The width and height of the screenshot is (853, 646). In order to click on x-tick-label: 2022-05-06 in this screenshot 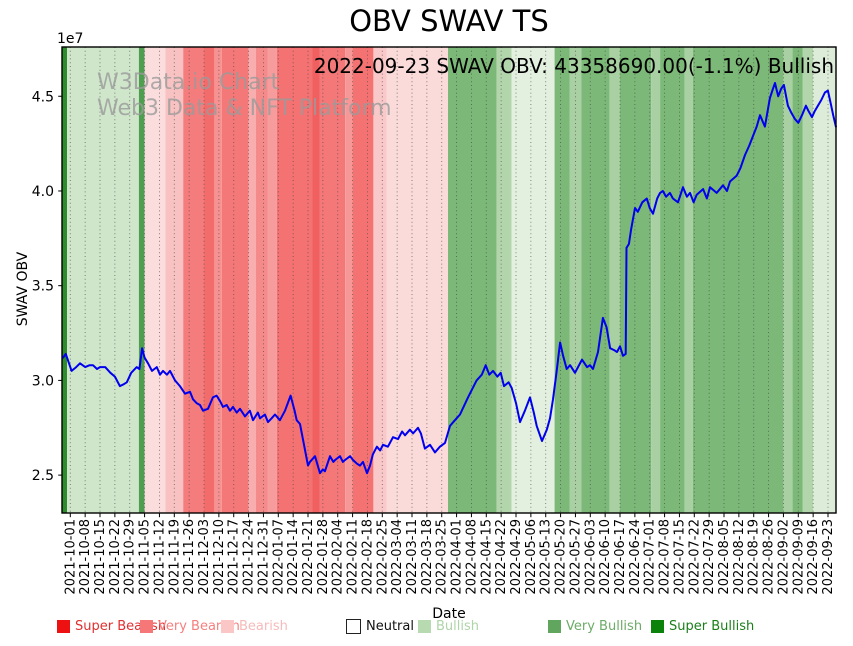, I will do `click(531, 557)`.